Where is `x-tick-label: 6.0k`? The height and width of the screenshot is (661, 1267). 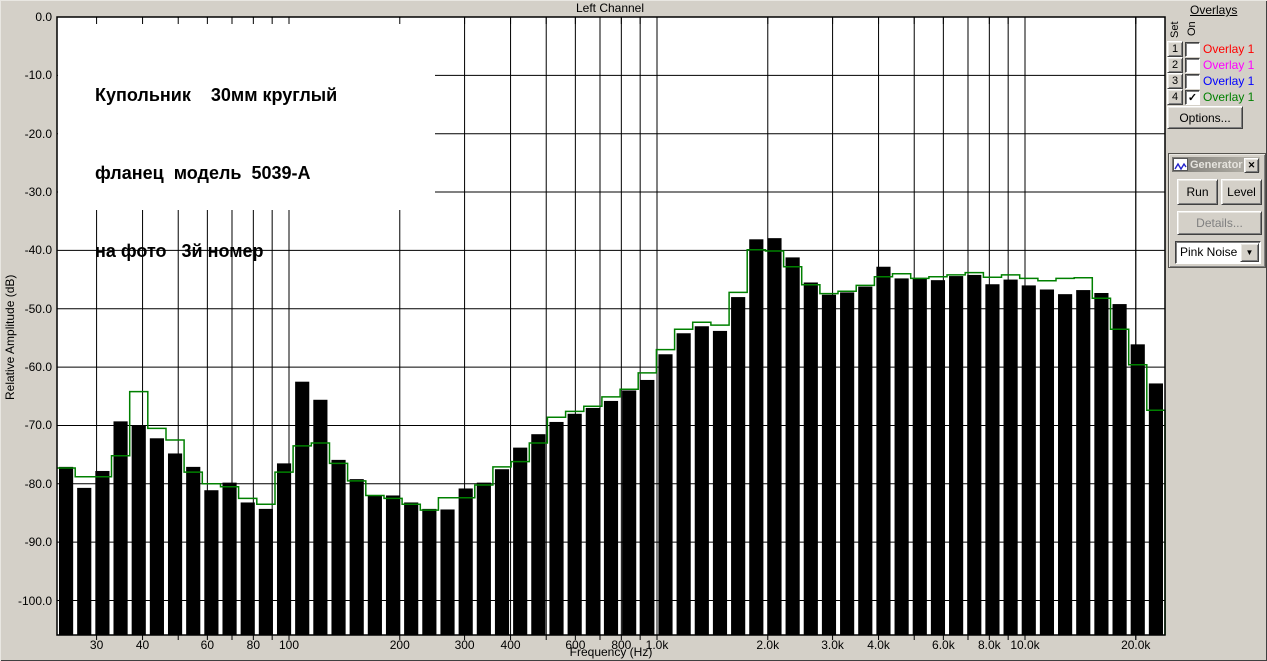 x-tick-label: 6.0k is located at coordinates (943, 645).